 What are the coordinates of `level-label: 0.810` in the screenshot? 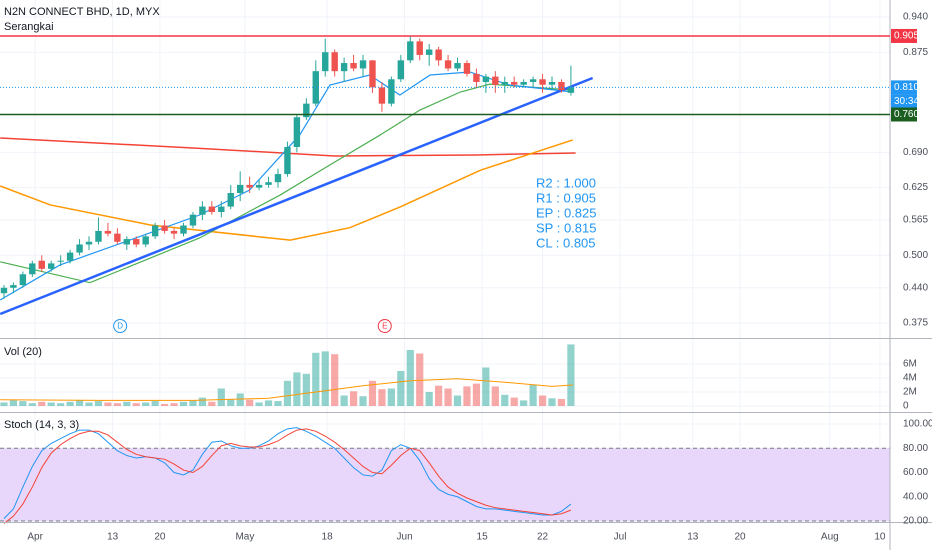 It's located at (906, 87).